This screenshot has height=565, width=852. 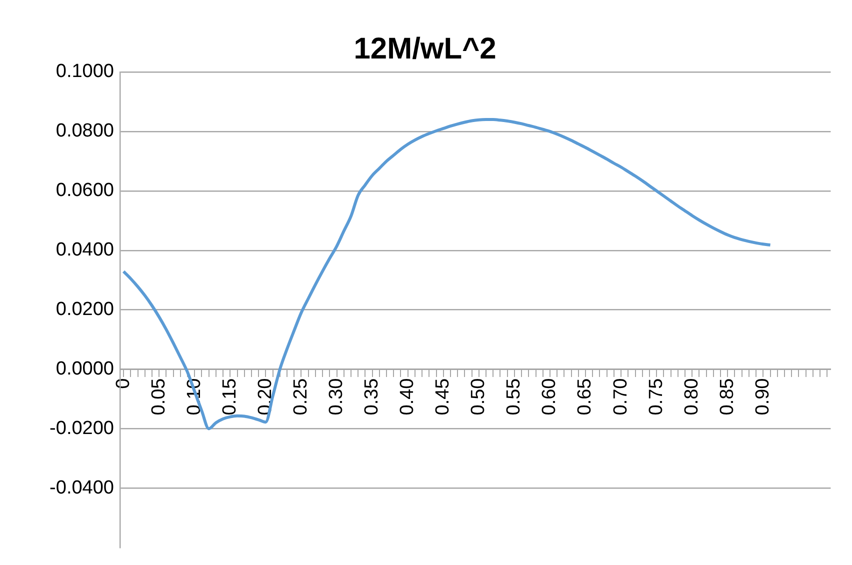 I want to click on x-tick-label: 0.25, so click(x=301, y=397).